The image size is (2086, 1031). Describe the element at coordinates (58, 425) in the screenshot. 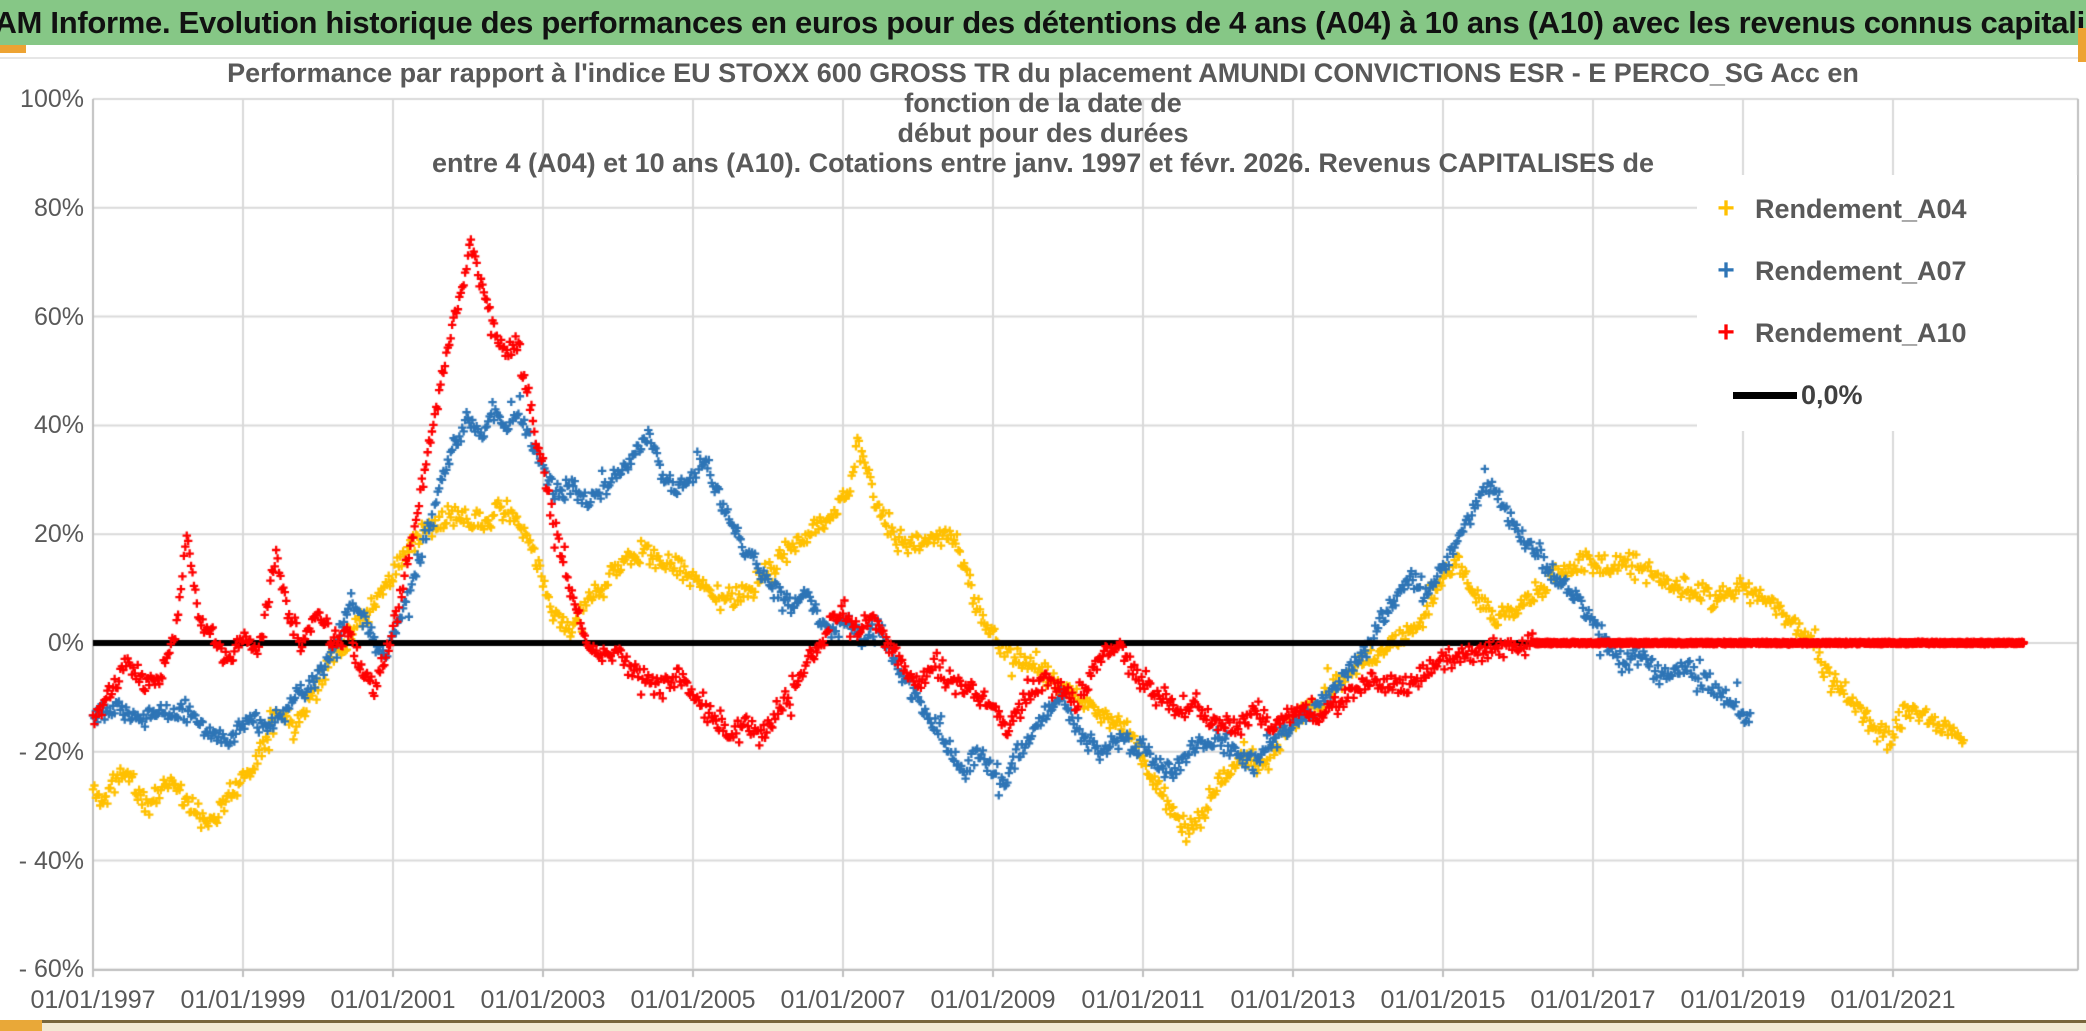

I see `y-tick-label: 40%` at that location.